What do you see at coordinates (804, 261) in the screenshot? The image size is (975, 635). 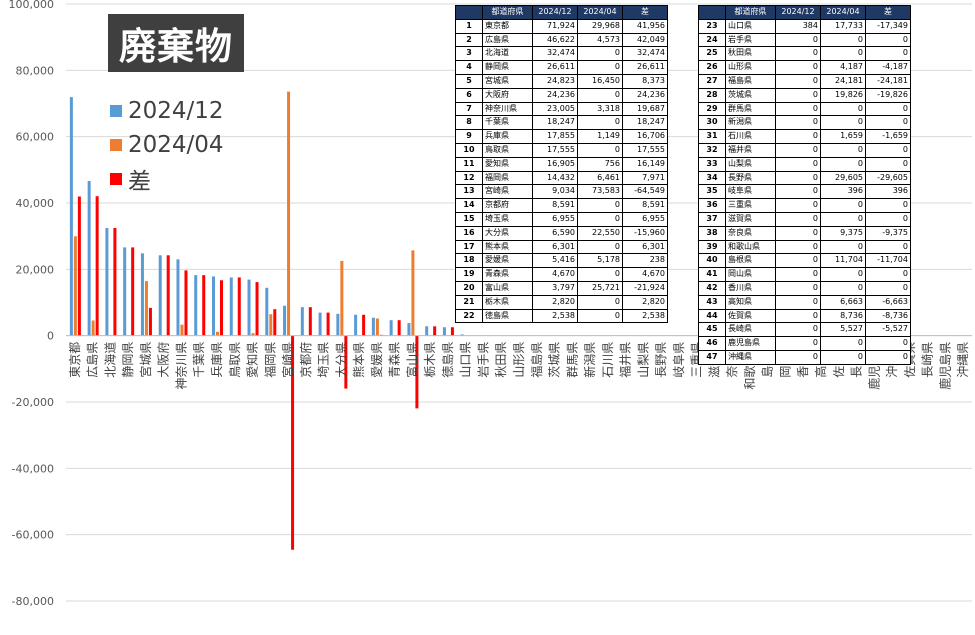 I see `table-row: 40 島根県 0 11,704 -11,704` at bounding box center [804, 261].